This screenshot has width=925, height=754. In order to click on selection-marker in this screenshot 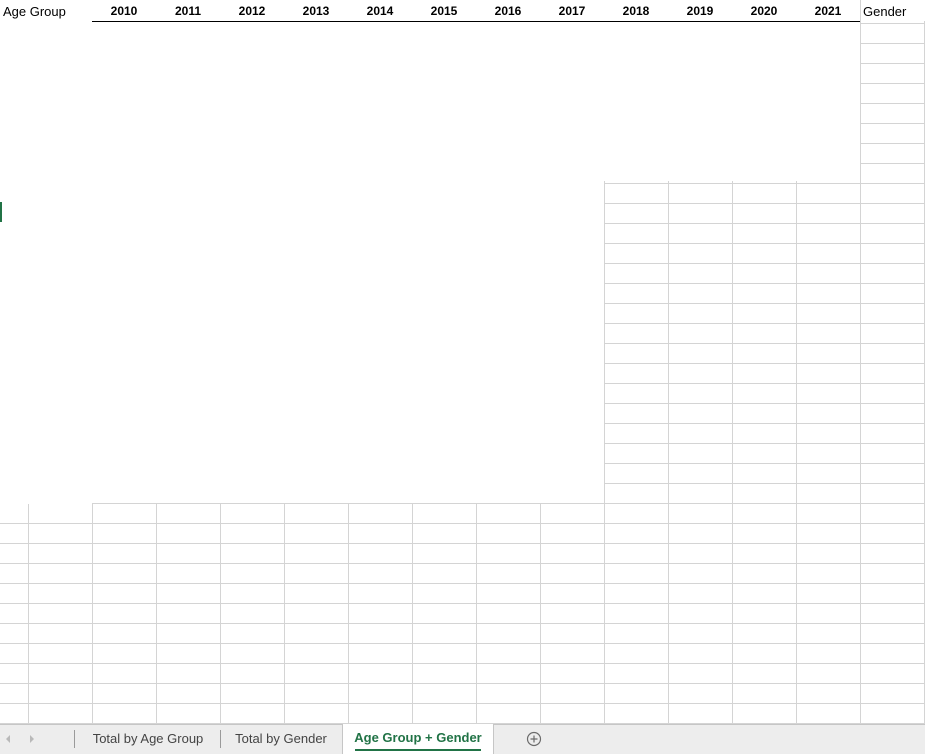, I will do `click(1, 212)`.